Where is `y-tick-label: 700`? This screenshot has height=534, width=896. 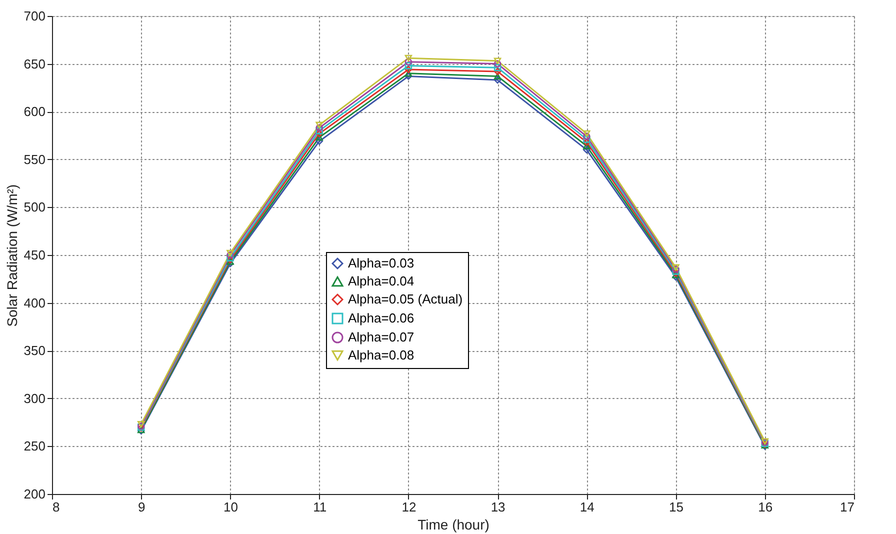
y-tick-label: 700 is located at coordinates (35, 16).